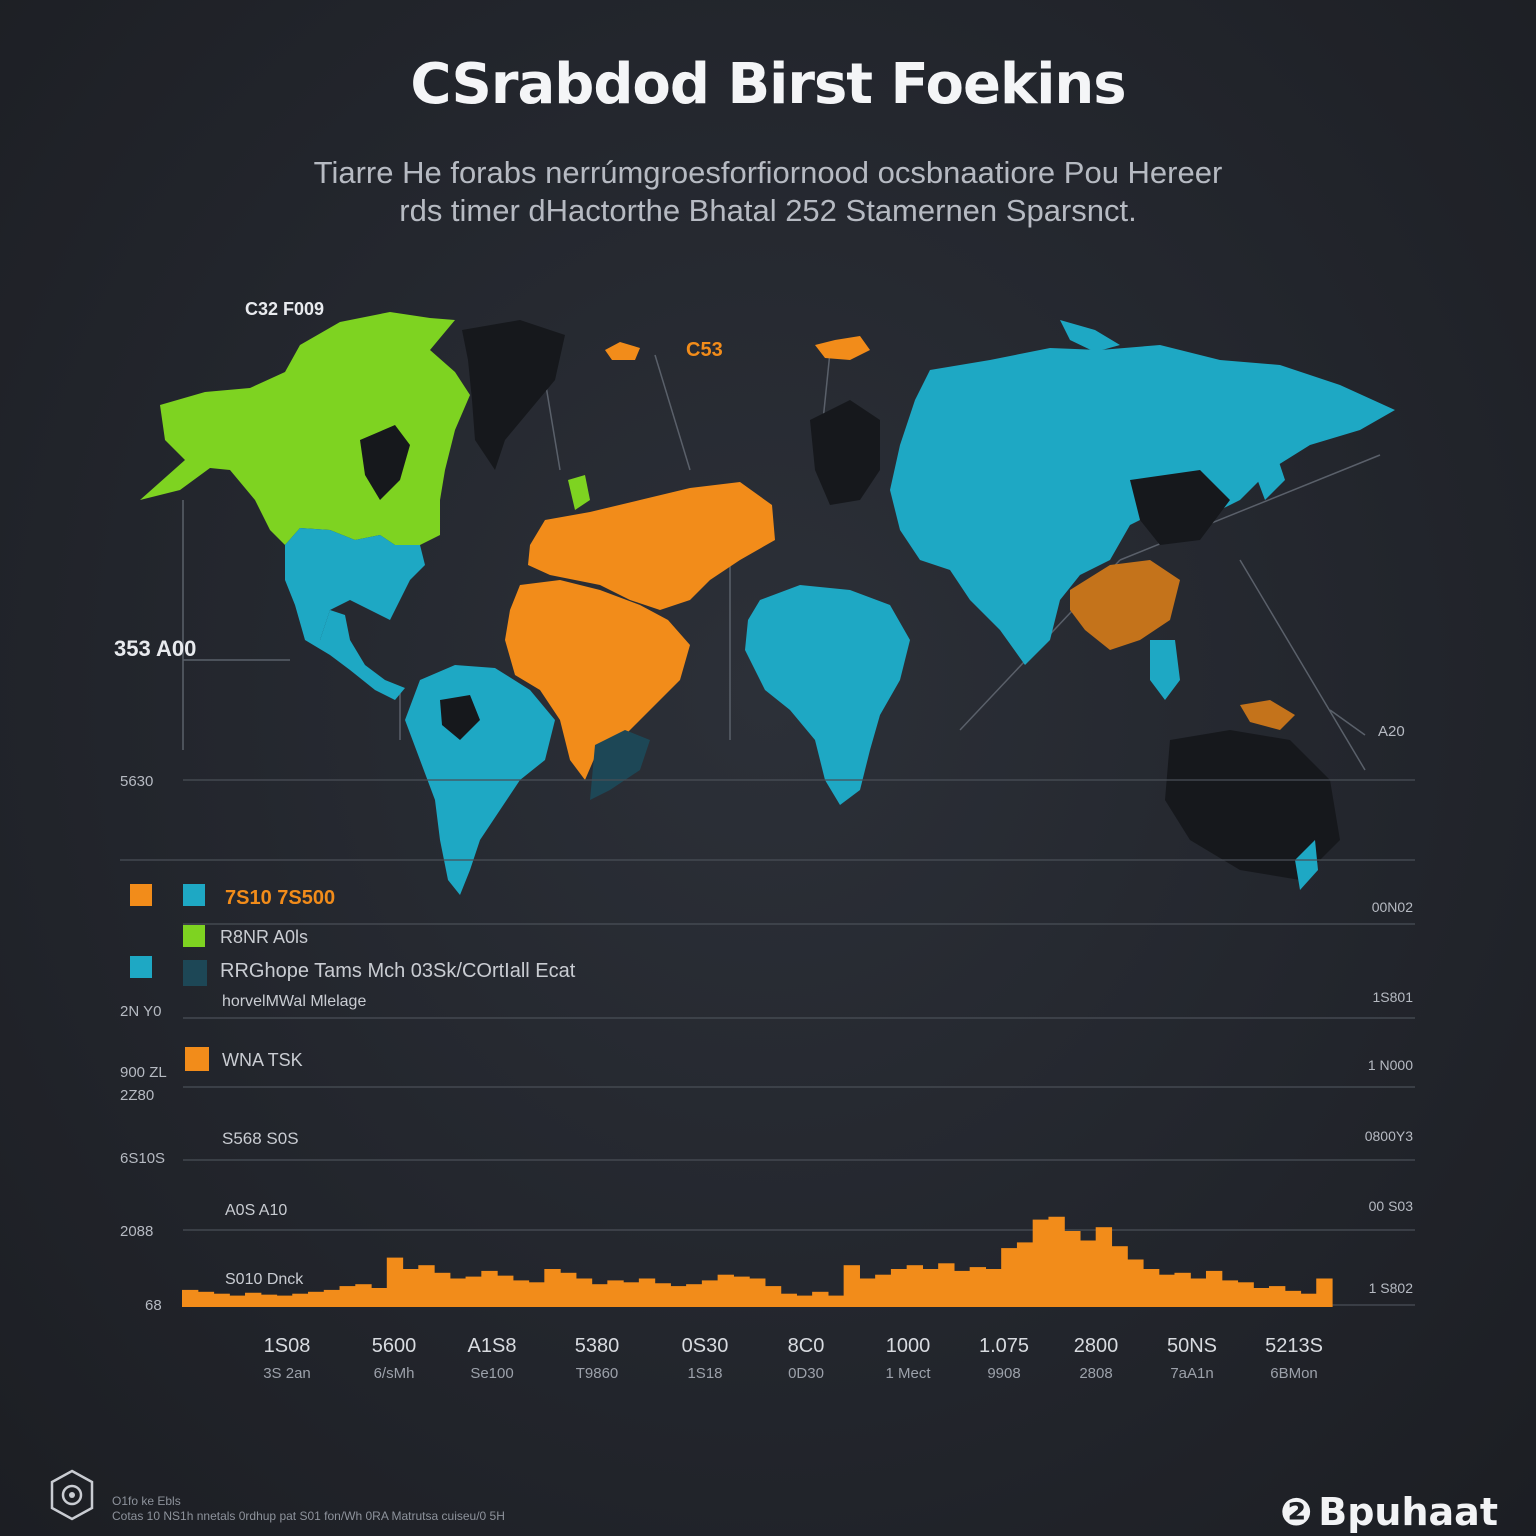  What do you see at coordinates (827, 695) in the screenshot?
I see `map-region-africa-east-blue` at bounding box center [827, 695].